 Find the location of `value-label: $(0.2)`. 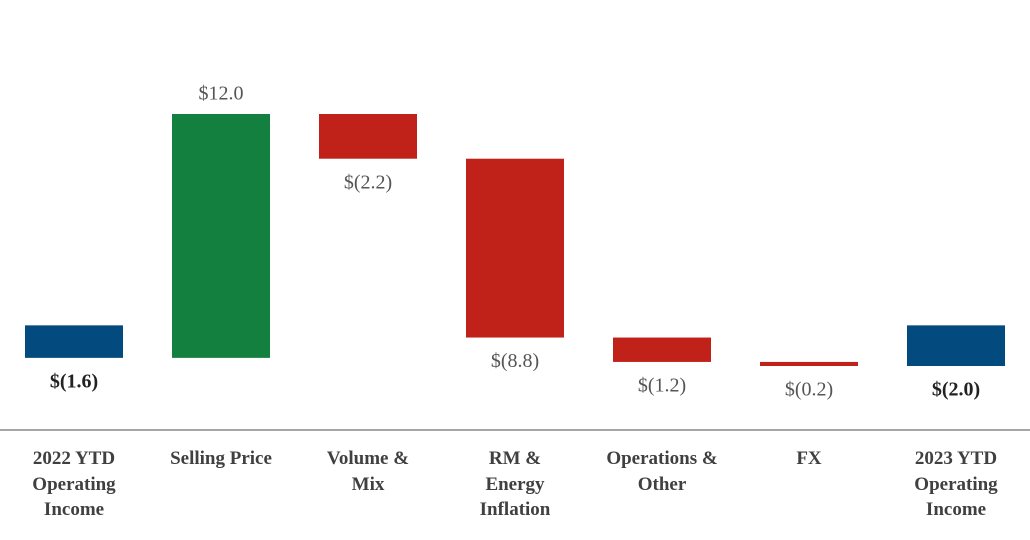

value-label: $(0.2) is located at coordinates (809, 390).